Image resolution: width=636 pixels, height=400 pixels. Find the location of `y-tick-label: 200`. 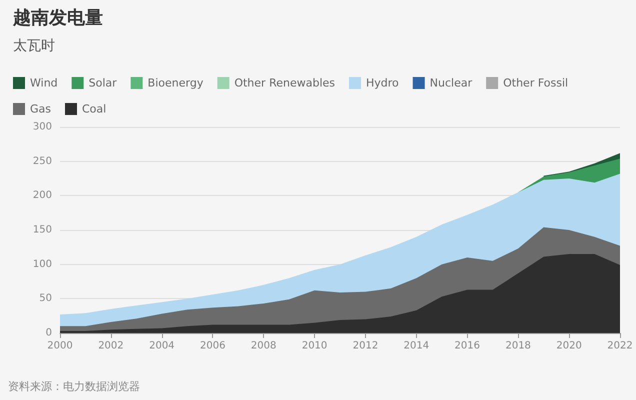

y-tick-label: 200 is located at coordinates (42, 196).